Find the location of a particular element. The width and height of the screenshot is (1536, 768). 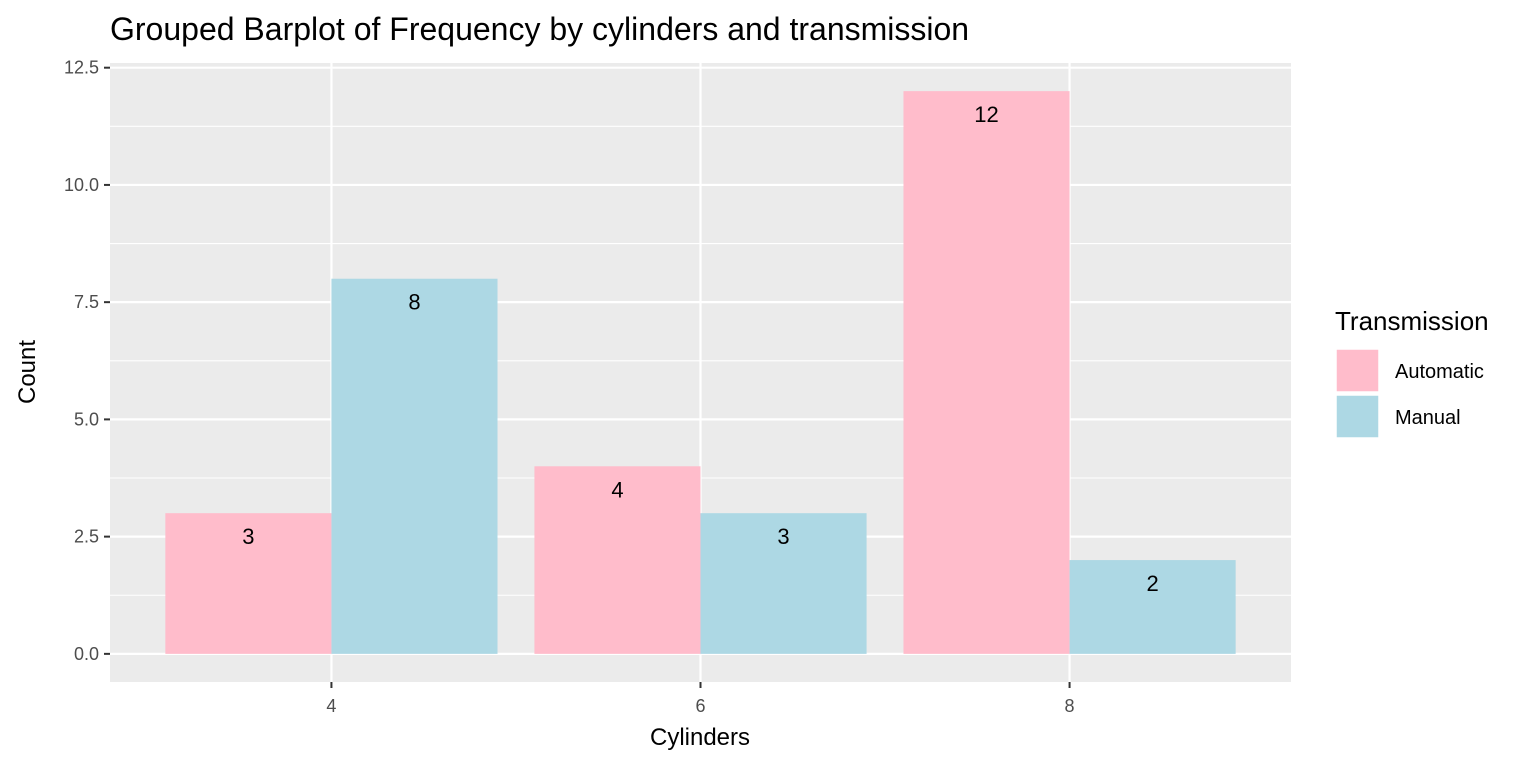

x-axis-title: Cylinders is located at coordinates (700, 737).